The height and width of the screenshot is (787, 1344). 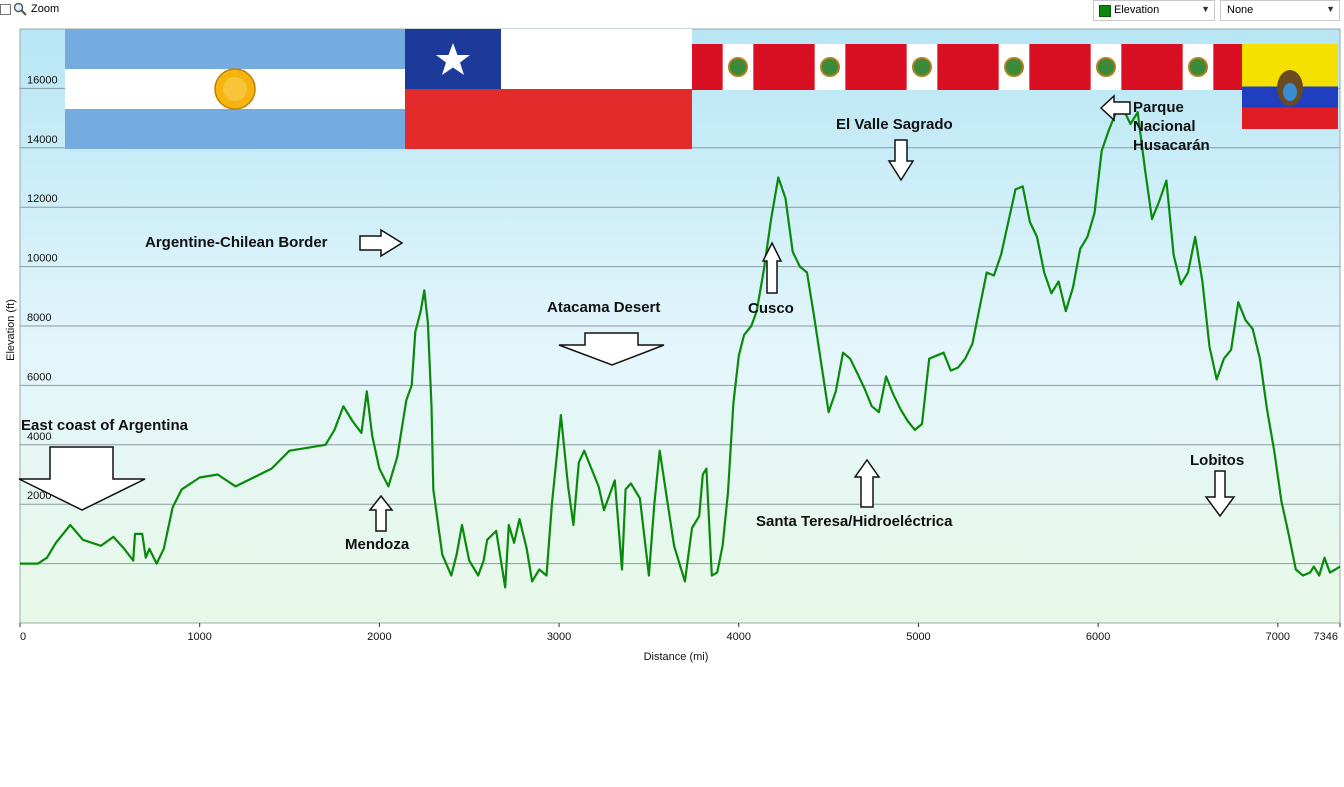 What do you see at coordinates (39, 496) in the screenshot?
I see `y-tick-label: 2000` at bounding box center [39, 496].